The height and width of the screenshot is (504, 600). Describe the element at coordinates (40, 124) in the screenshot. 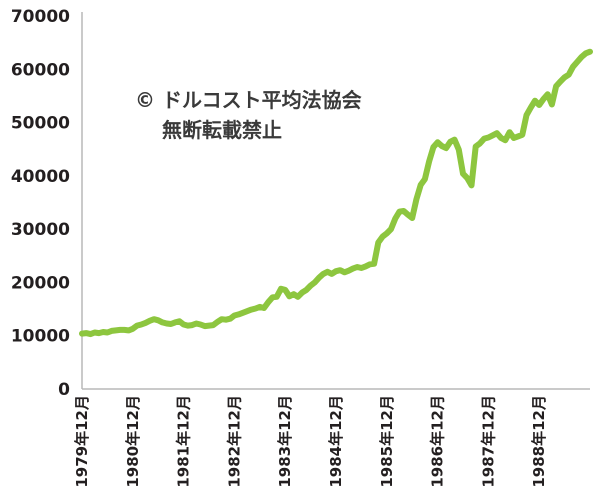

I see `y-tick-label: 50000` at that location.